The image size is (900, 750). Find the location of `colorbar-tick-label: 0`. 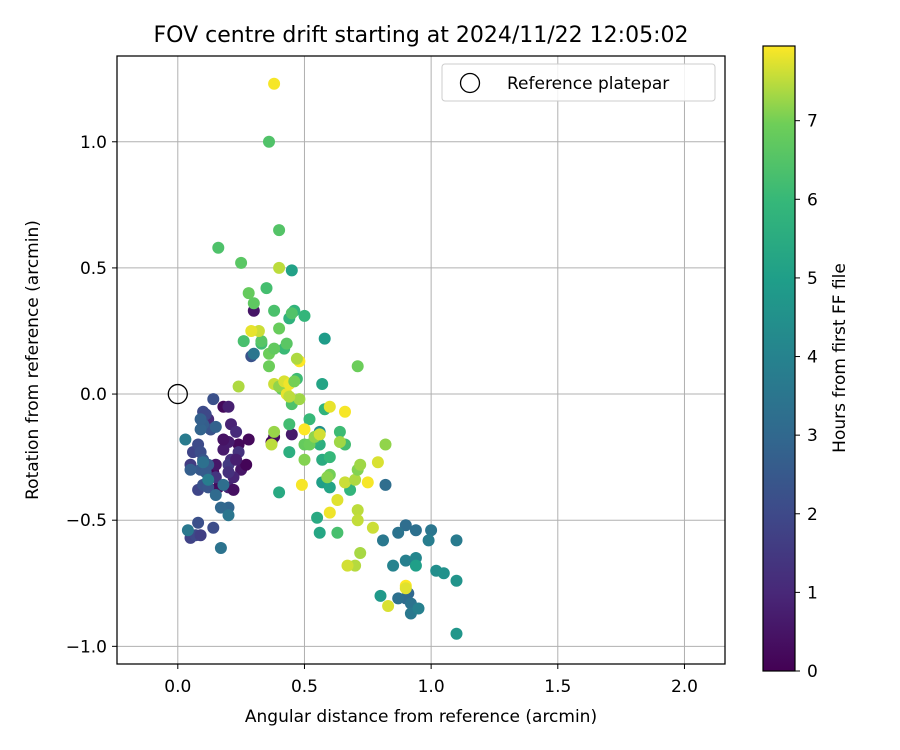

colorbar-tick-label: 0 is located at coordinates (812, 672).